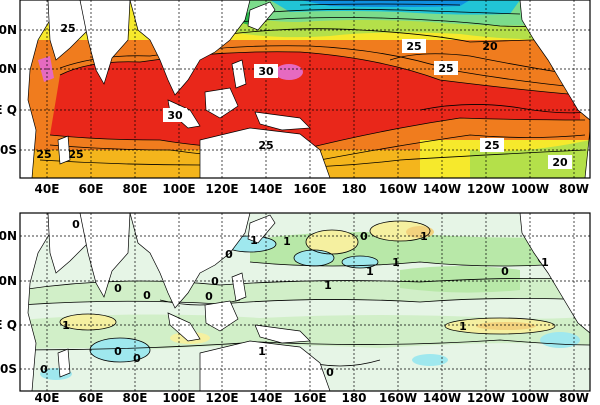 The height and width of the screenshot is (405, 600). Describe the element at coordinates (8, 90) in the screenshot. I see `top-lat-axis: 40N 20N E Q 20S` at that location.